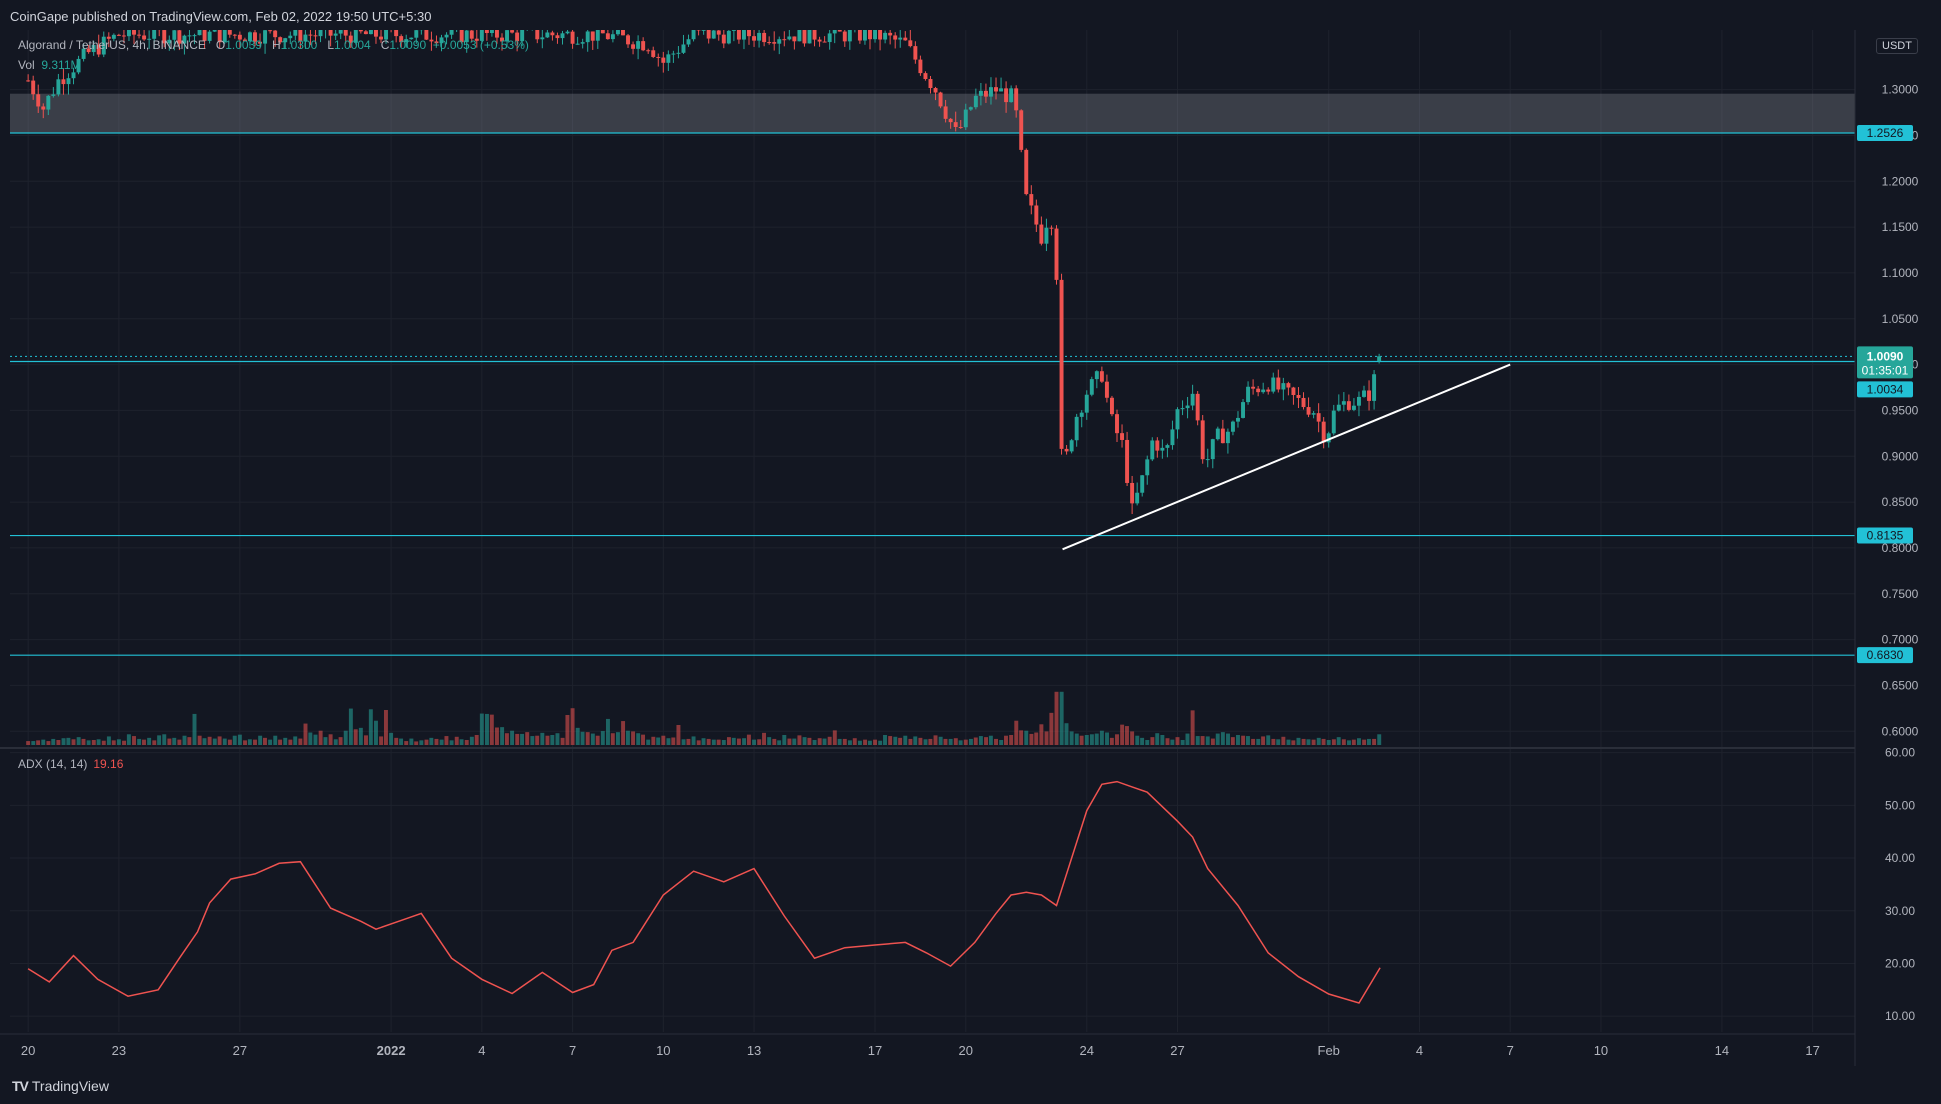 This screenshot has height=1104, width=1941. What do you see at coordinates (920, 1050) in the screenshot?
I see `time-axis: 20 23 27 2022 4 7 10 13 17 20 24 27 Feb 4 7 10 14 17` at bounding box center [920, 1050].